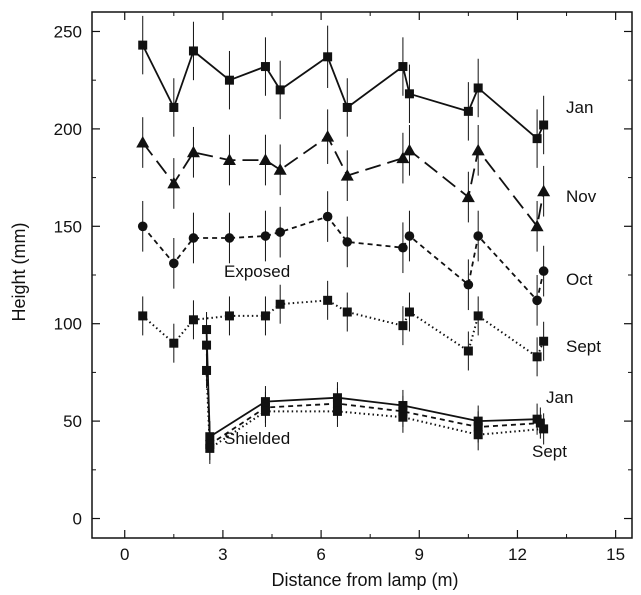 The height and width of the screenshot is (595, 641). What do you see at coordinates (343, 181) in the screenshot?
I see `series-line-exposed-nov` at bounding box center [343, 181].